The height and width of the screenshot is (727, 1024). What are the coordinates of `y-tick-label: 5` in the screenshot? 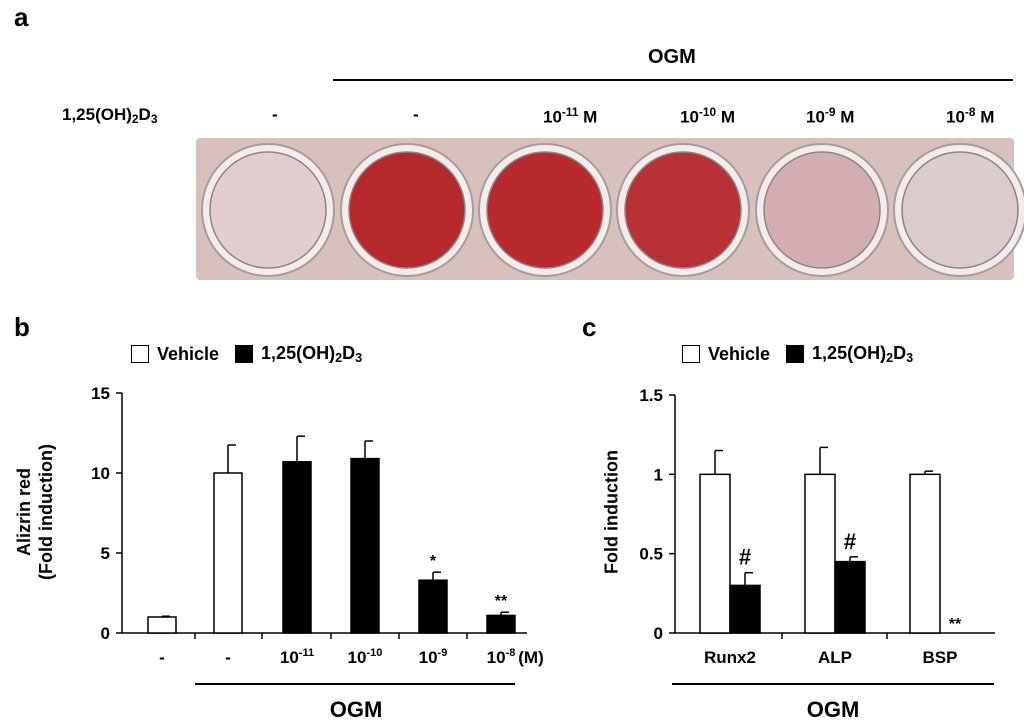 It's located at (105, 553).